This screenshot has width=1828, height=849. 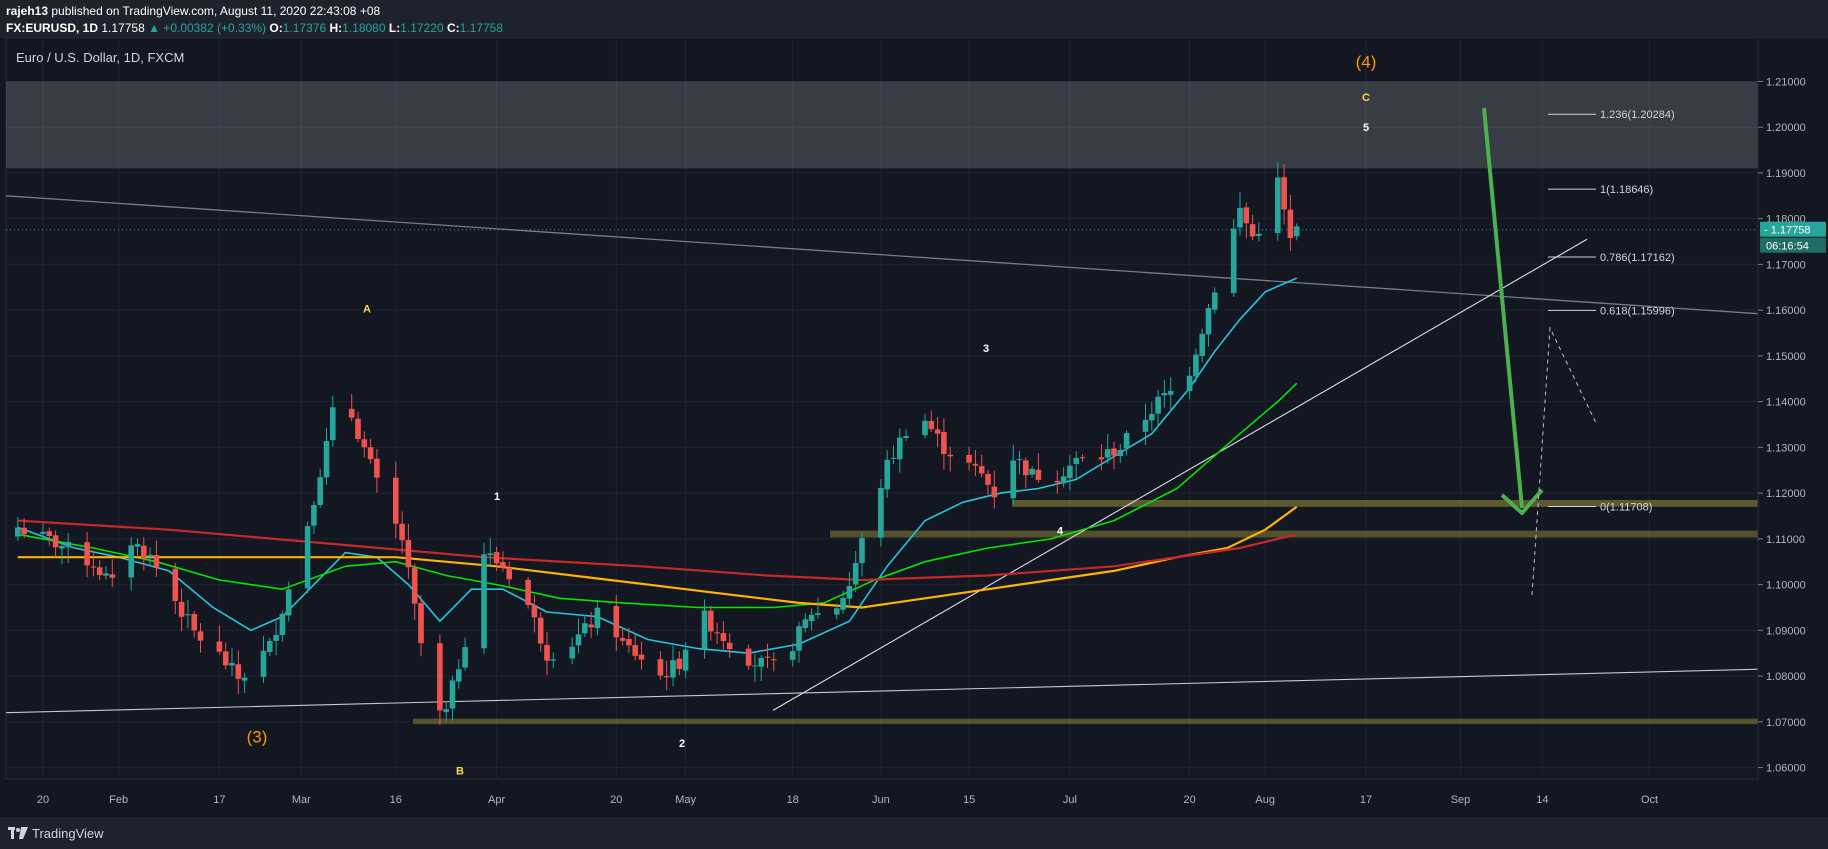 I want to click on price-change: ▲ +0.00382 (+0.33%), so click(x=207, y=28).